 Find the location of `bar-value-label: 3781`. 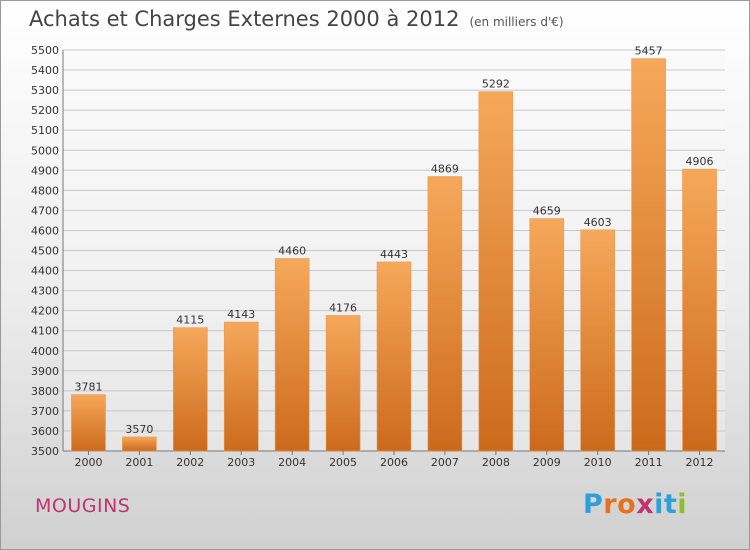

bar-value-label: 3781 is located at coordinates (88, 387).